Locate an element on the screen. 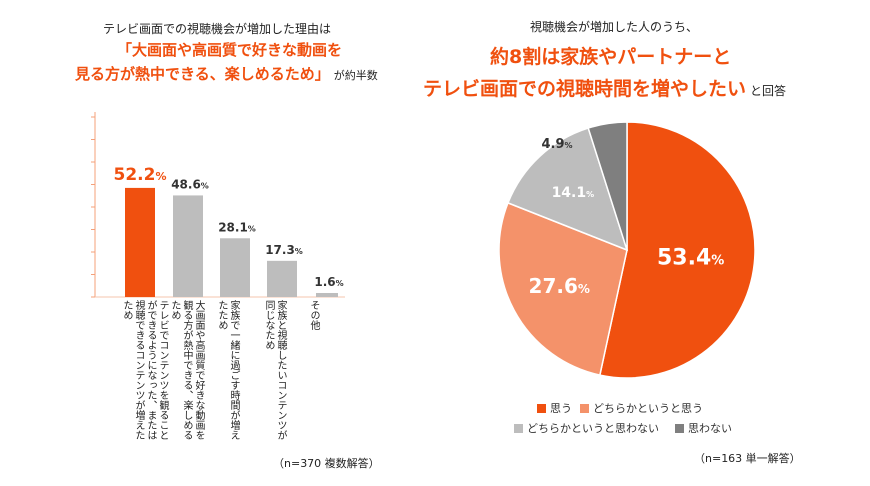 This screenshot has height=486, width=870. bar-value-label: 48.6% is located at coordinates (190, 184).